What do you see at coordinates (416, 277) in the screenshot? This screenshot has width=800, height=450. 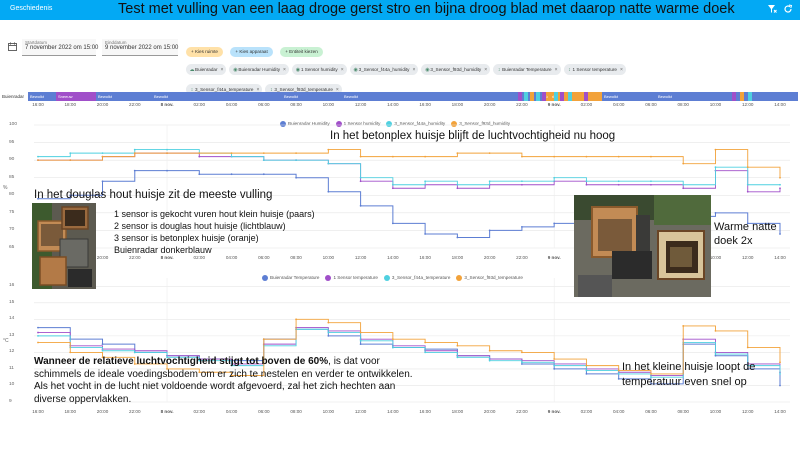 I see `legend-item: 3_Sensor_f44a_temperature` at bounding box center [416, 277].